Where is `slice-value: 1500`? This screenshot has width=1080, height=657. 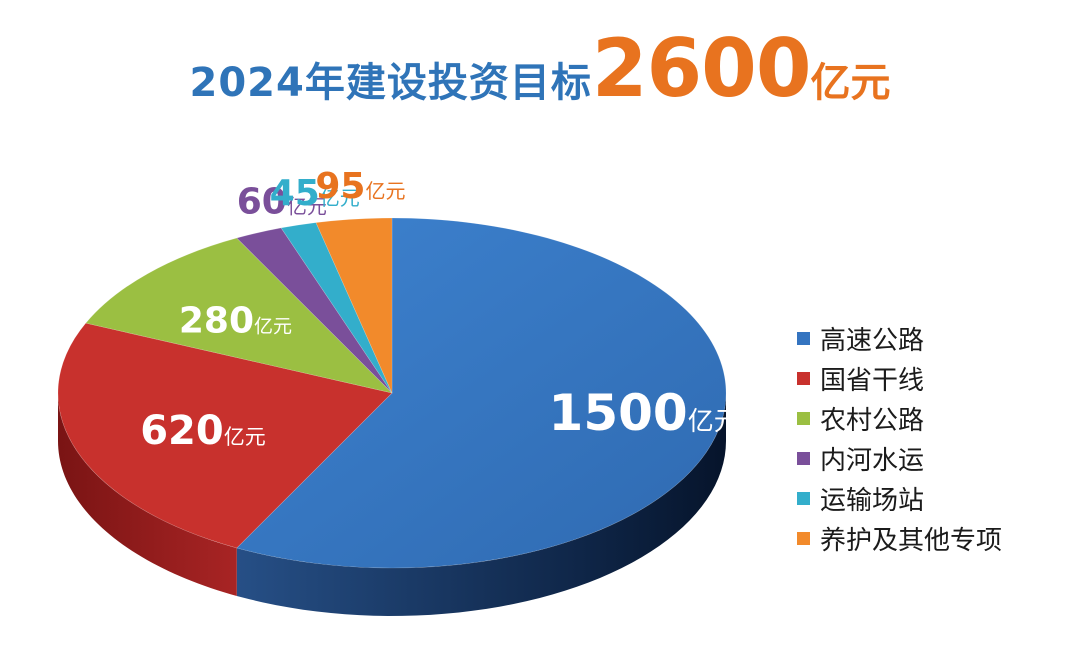 slice-value: 1500 is located at coordinates (618, 413).